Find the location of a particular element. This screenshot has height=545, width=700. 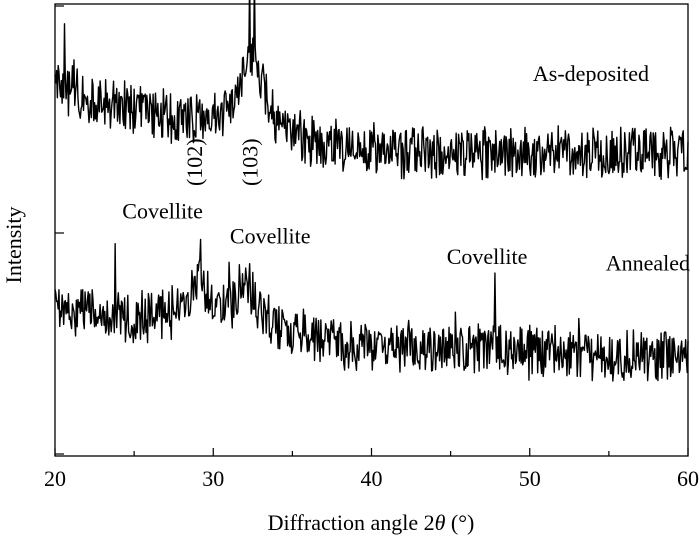

annotation-label: (102) is located at coordinates (194, 162).